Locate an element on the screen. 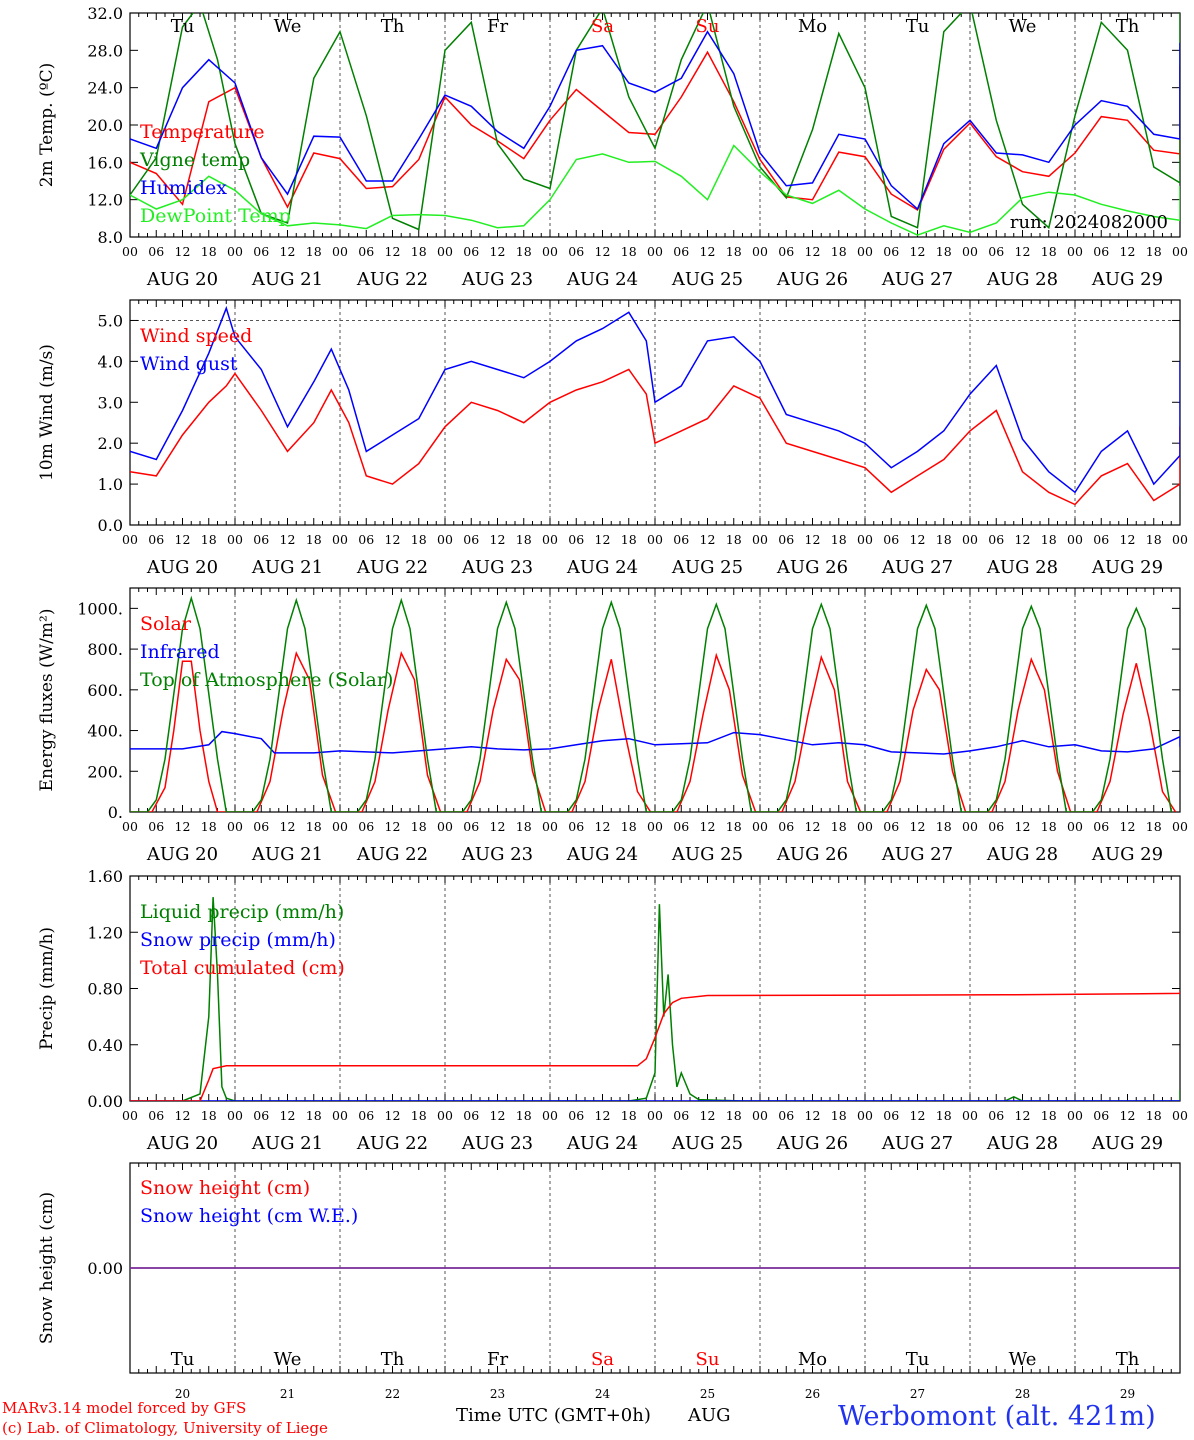 The width and height of the screenshot is (1194, 1440). series-line-liquid-precip-mm-h- is located at coordinates (655, 999).